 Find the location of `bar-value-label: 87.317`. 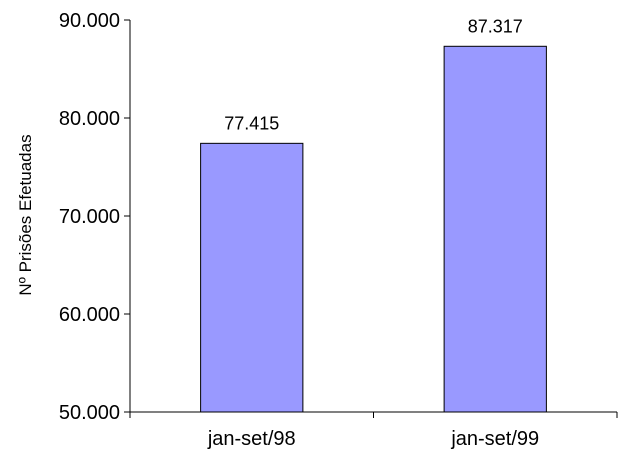

bar-value-label: 87.317 is located at coordinates (495, 26).